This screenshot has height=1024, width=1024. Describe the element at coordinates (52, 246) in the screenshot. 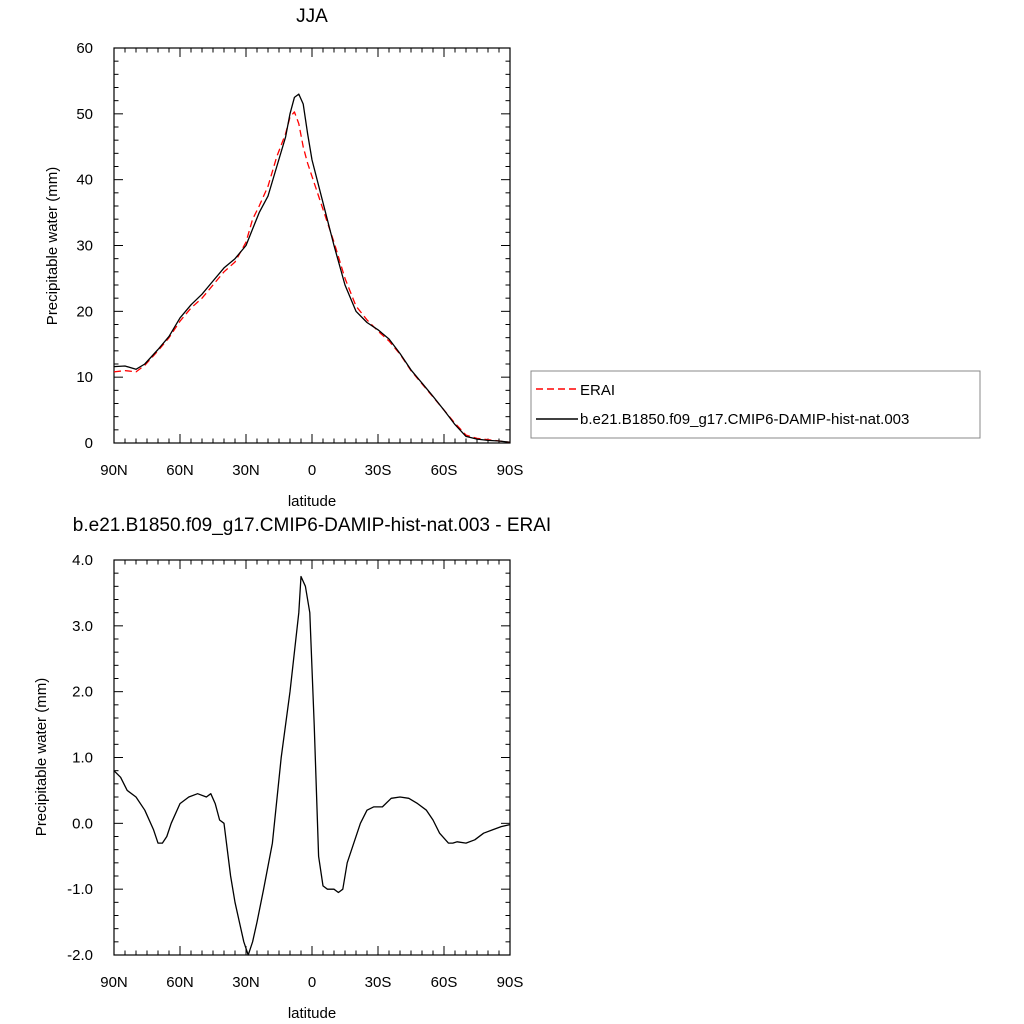

I see `top-y-axis-label: Precipitable water (mm)` at that location.